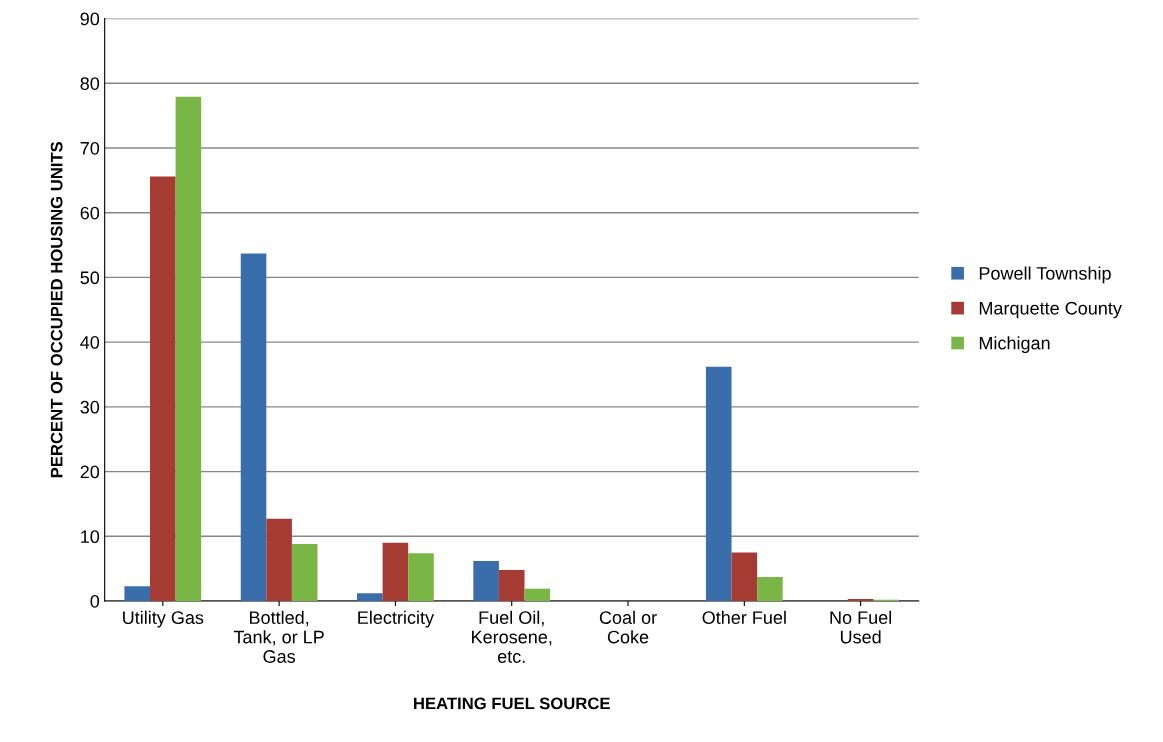 This screenshot has width=1163, height=742. I want to click on y-tick-label: 90, so click(90, 19).